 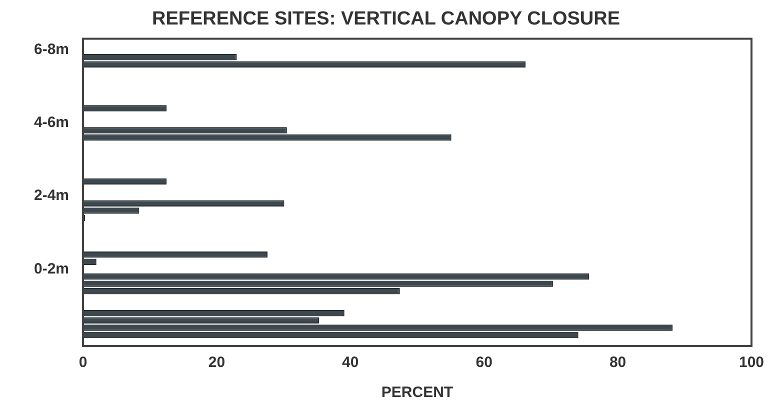 I want to click on y-tick-label: 4-6m, so click(x=52, y=123).